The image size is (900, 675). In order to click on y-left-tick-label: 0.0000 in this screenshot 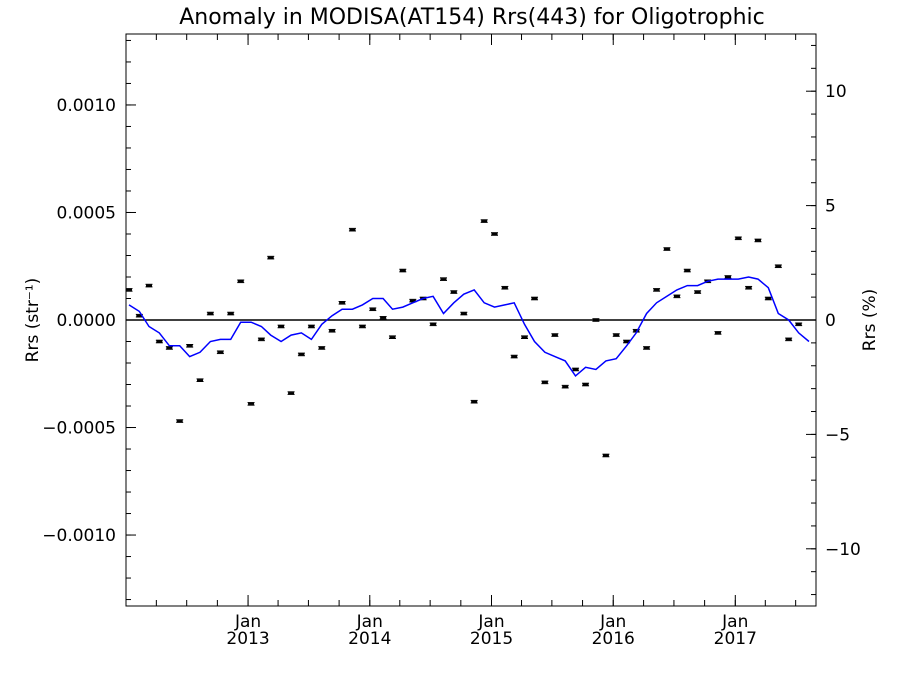, I will do `click(86, 321)`.